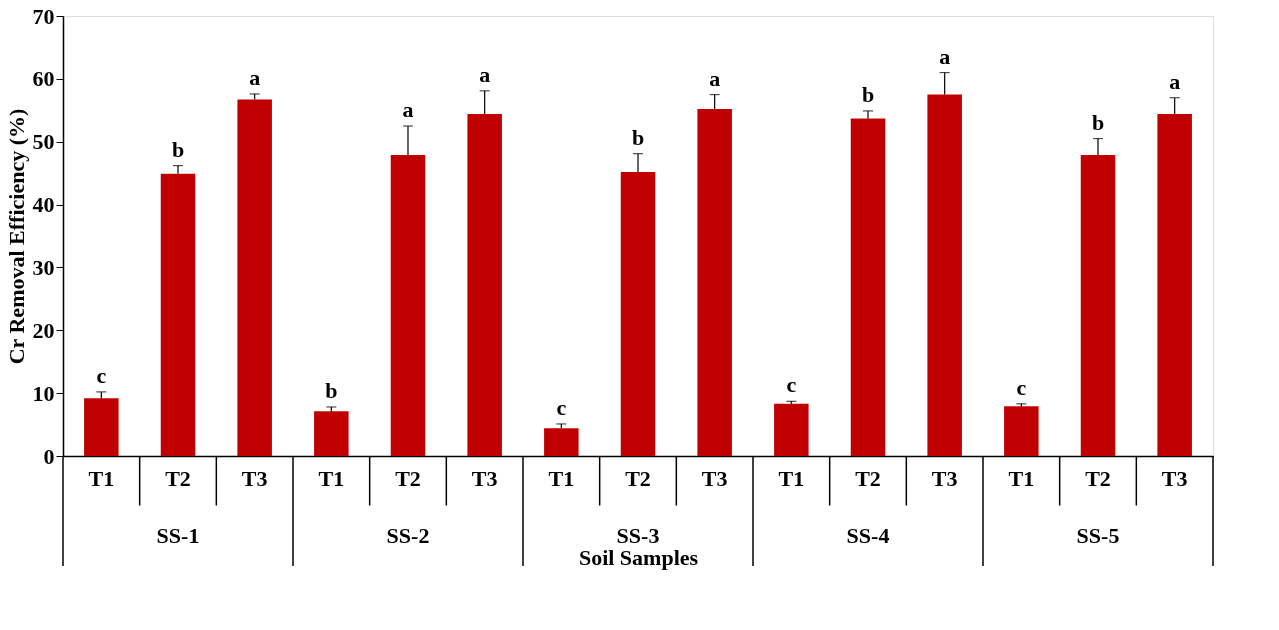  I want to click on y-tick-label: 10, so click(43, 393).